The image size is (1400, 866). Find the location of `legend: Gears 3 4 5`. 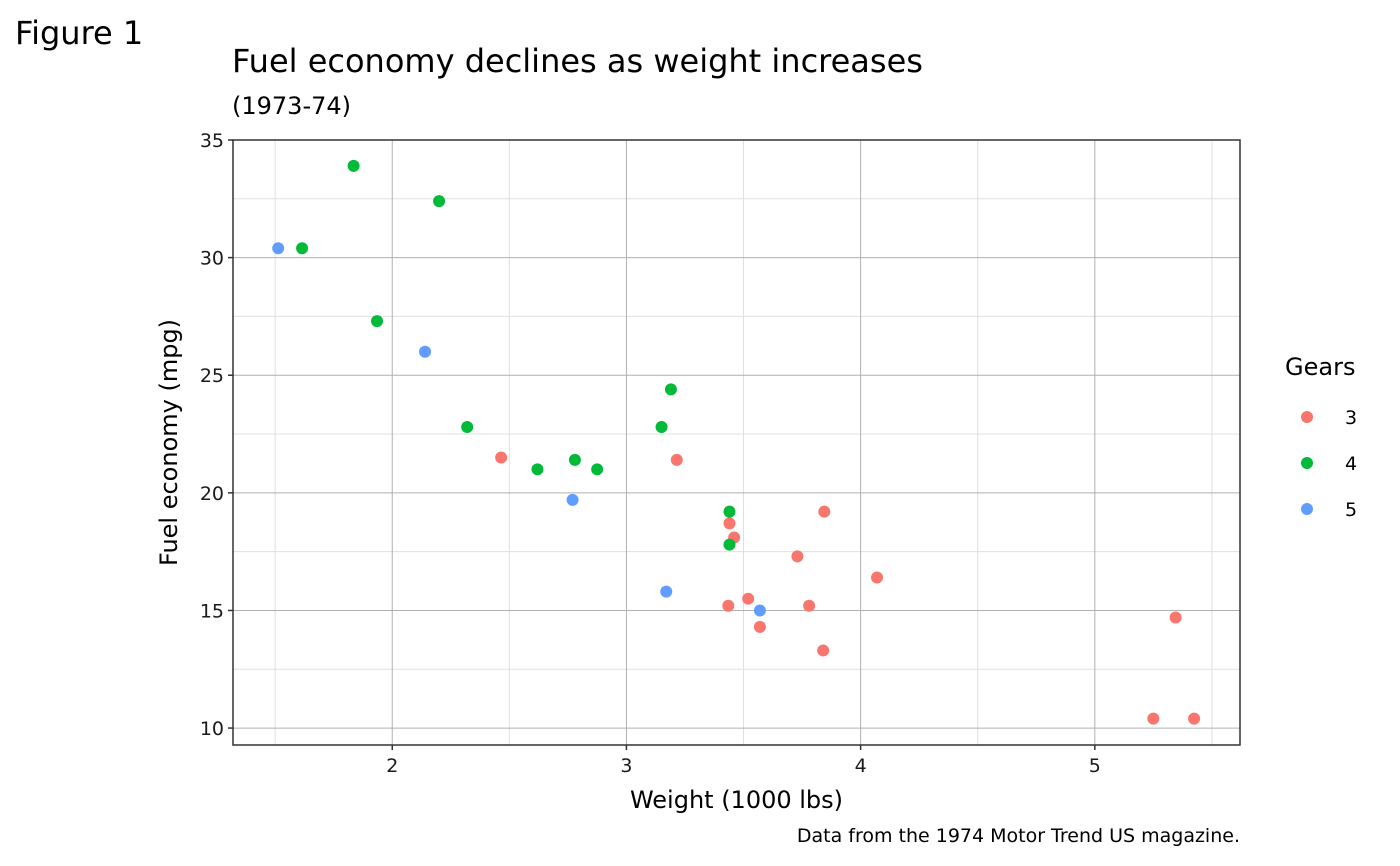

legend: Gears 3 4 5 is located at coordinates (1321, 437).